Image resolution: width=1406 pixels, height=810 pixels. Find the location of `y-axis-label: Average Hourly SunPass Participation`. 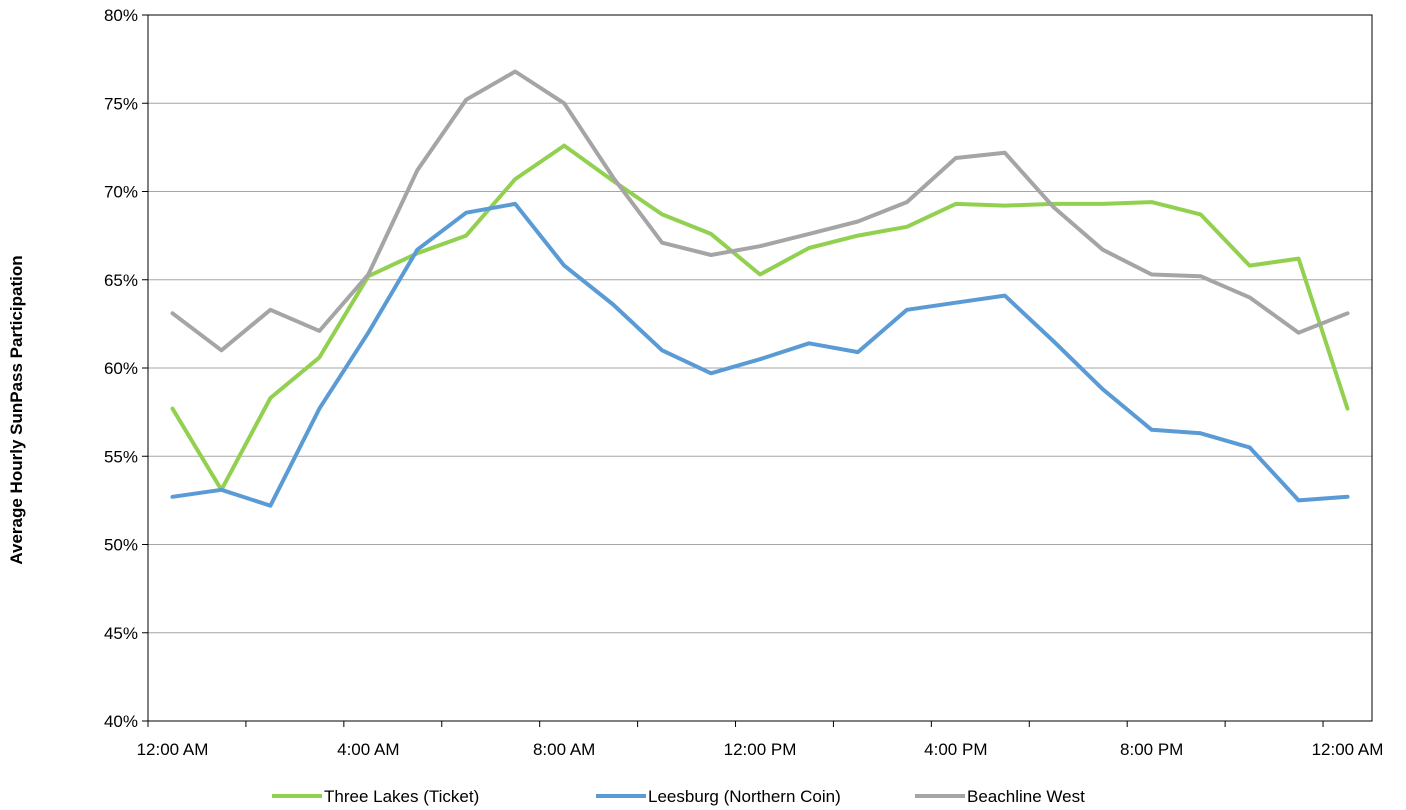

y-axis-label: Average Hourly SunPass Participation is located at coordinates (16, 409).